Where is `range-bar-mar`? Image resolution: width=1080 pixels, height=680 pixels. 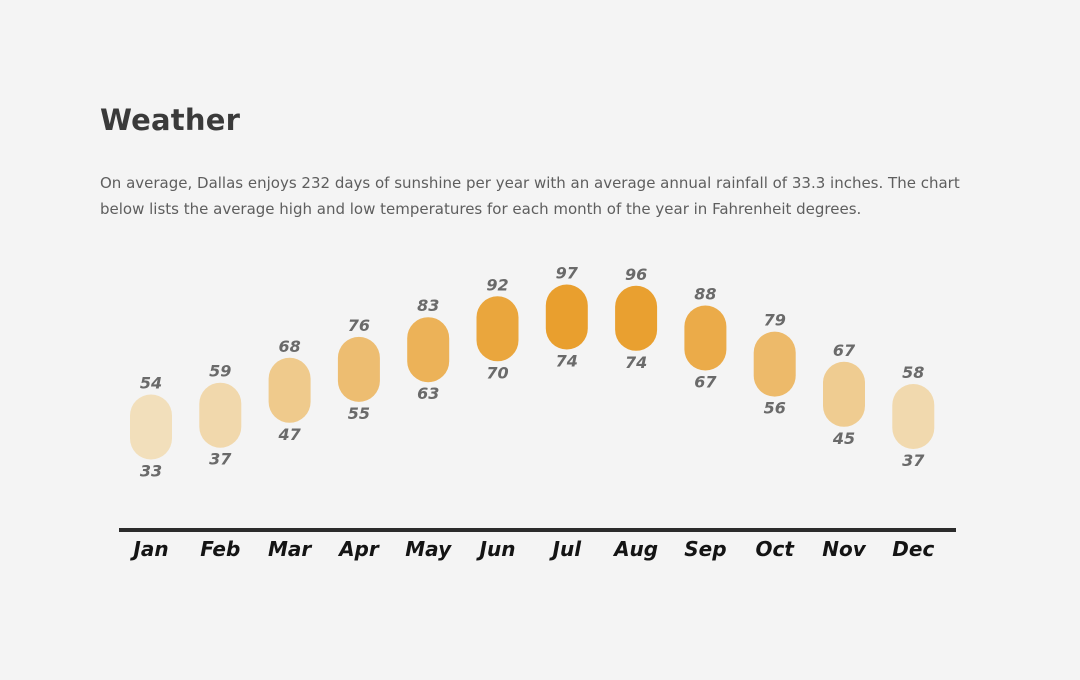
range-bar-mar is located at coordinates (289, 390).